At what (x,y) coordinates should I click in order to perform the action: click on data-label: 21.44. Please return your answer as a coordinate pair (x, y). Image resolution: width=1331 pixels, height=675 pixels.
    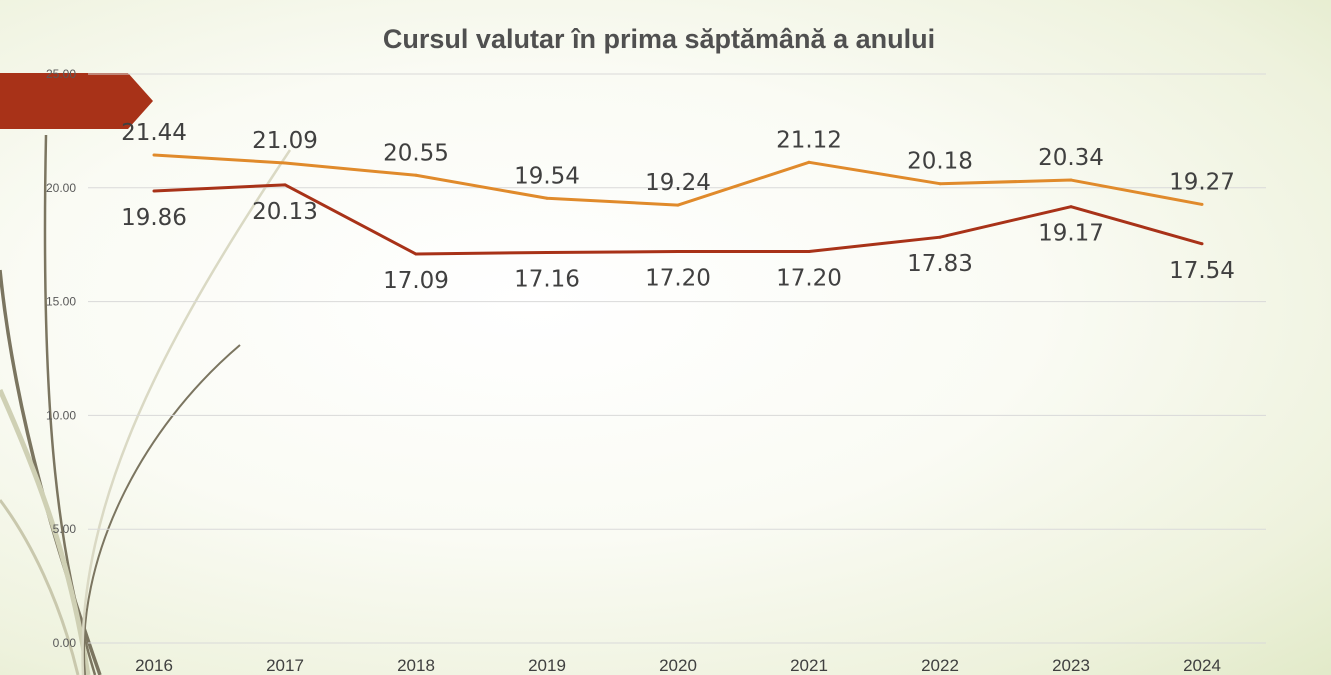
    Looking at the image, I should click on (154, 133).